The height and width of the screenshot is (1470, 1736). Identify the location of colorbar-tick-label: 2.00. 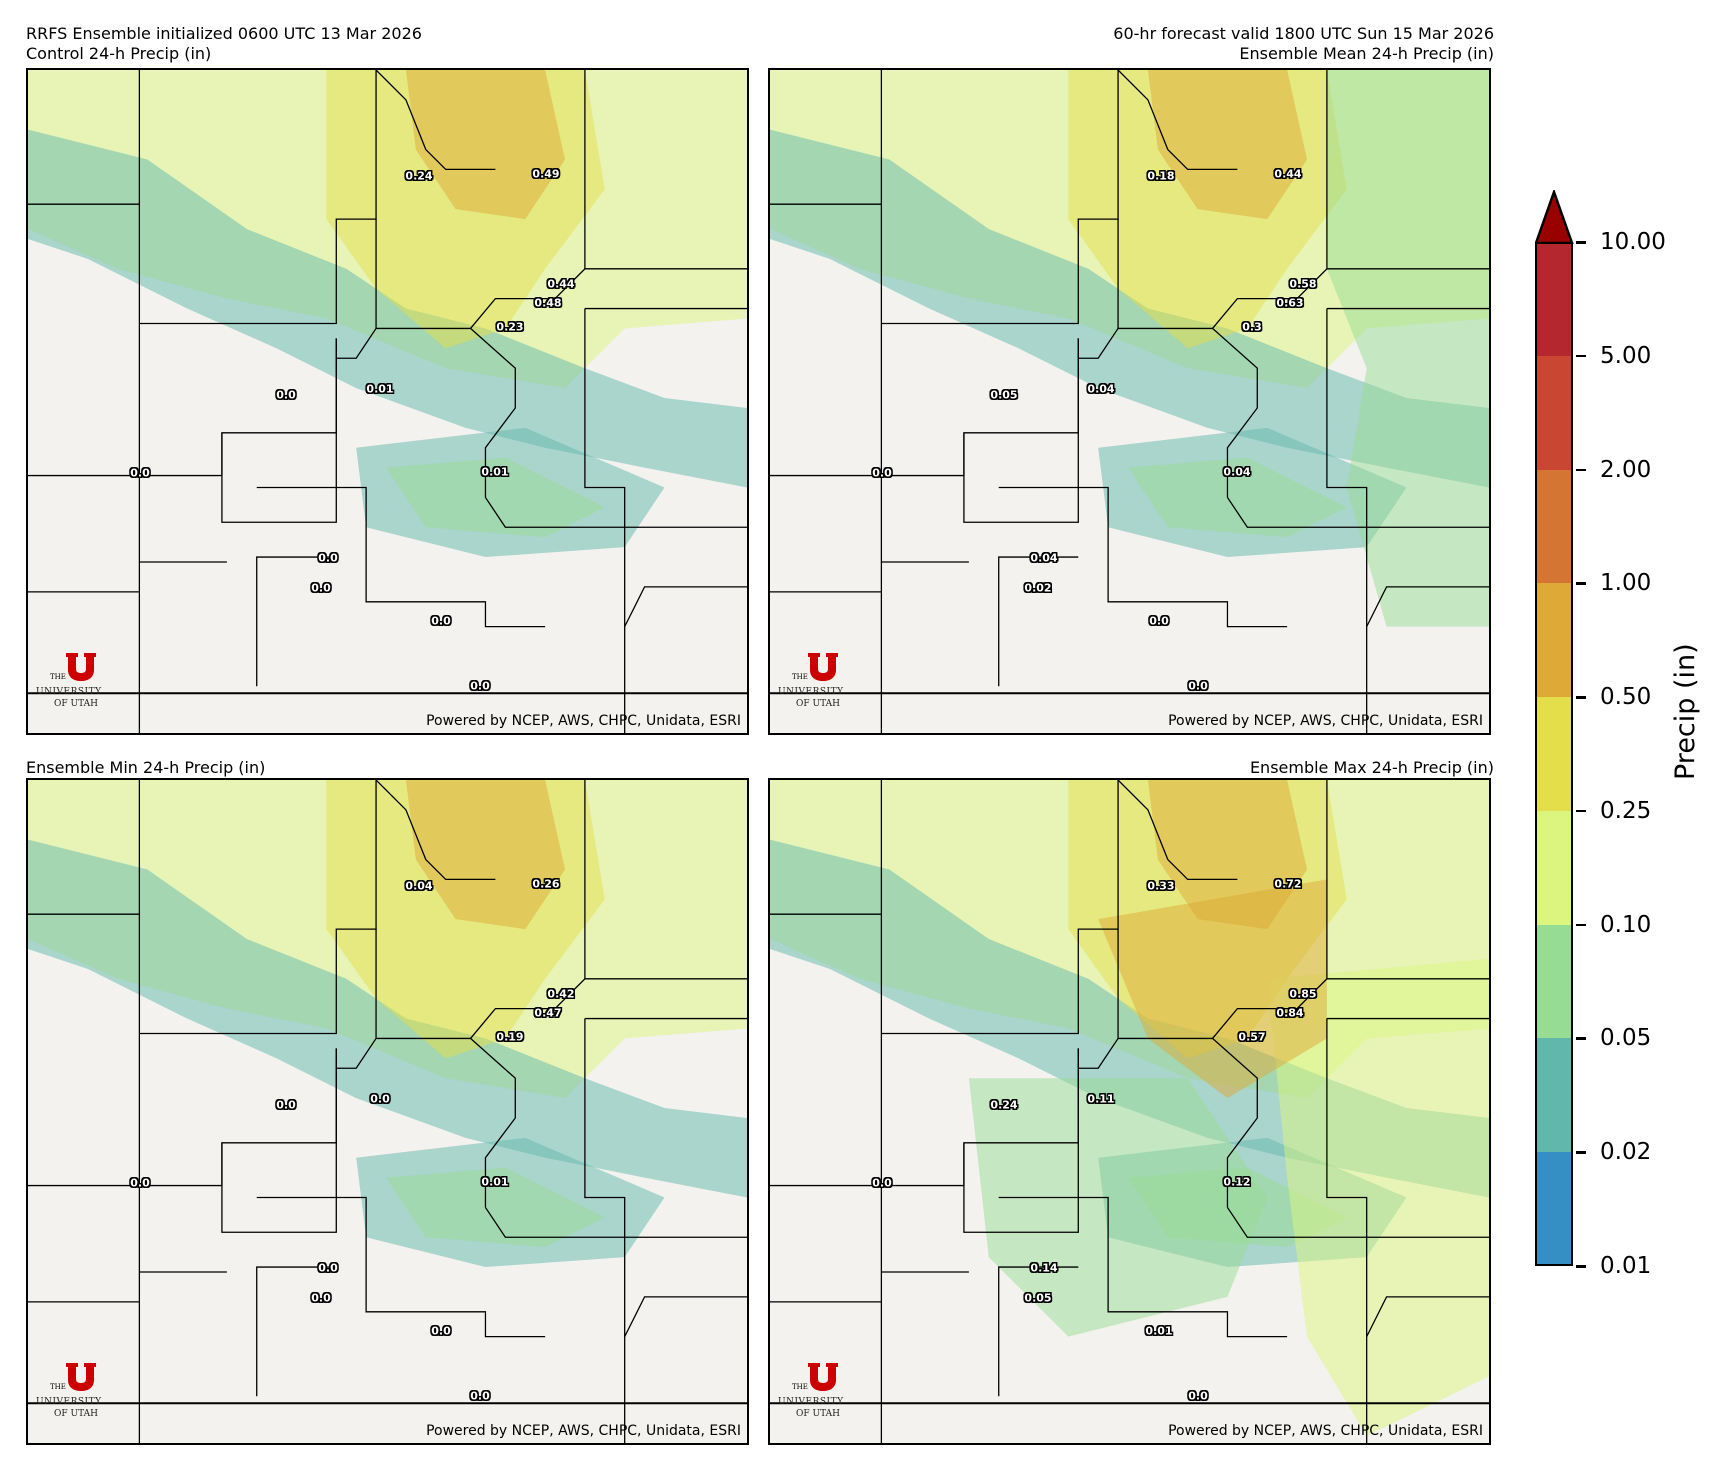
(1626, 469).